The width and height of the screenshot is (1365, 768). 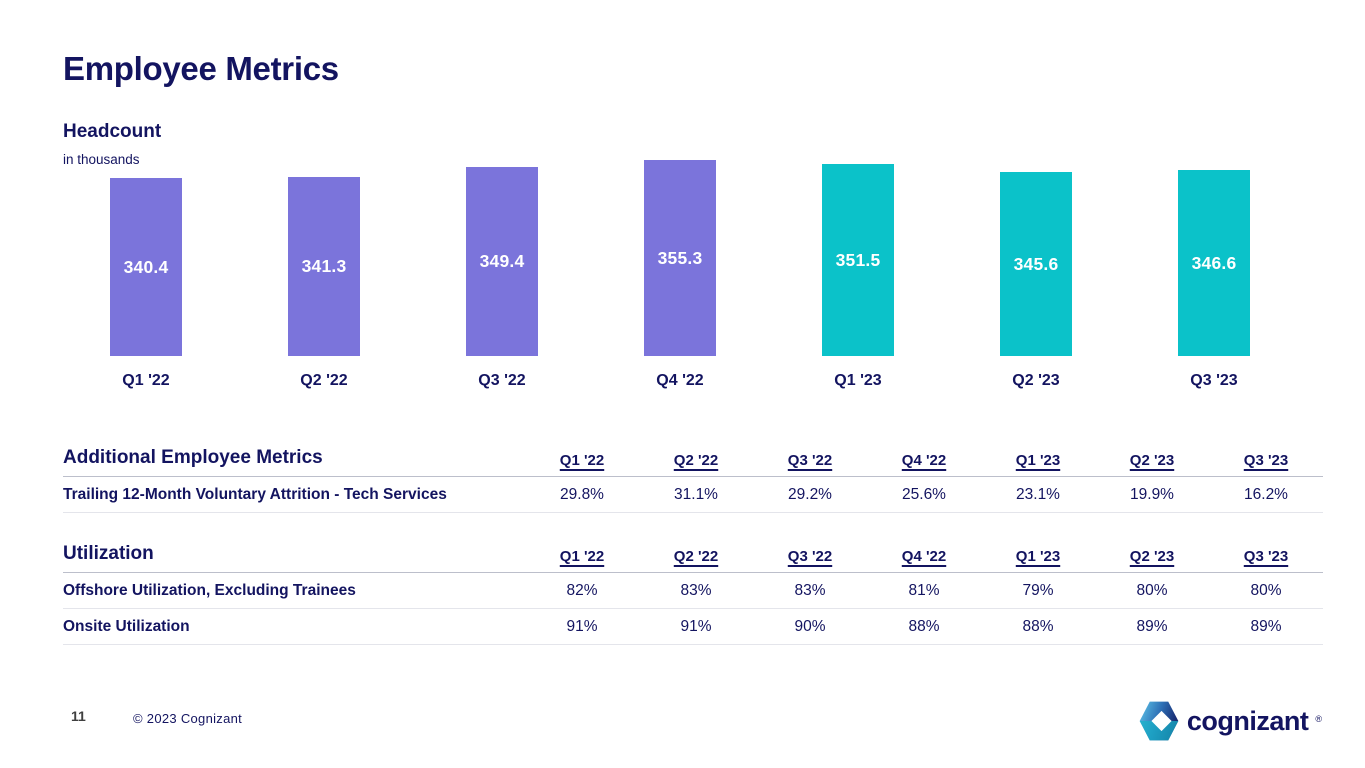 What do you see at coordinates (1266, 494) in the screenshot?
I see `table-cell-value: 16.2%` at bounding box center [1266, 494].